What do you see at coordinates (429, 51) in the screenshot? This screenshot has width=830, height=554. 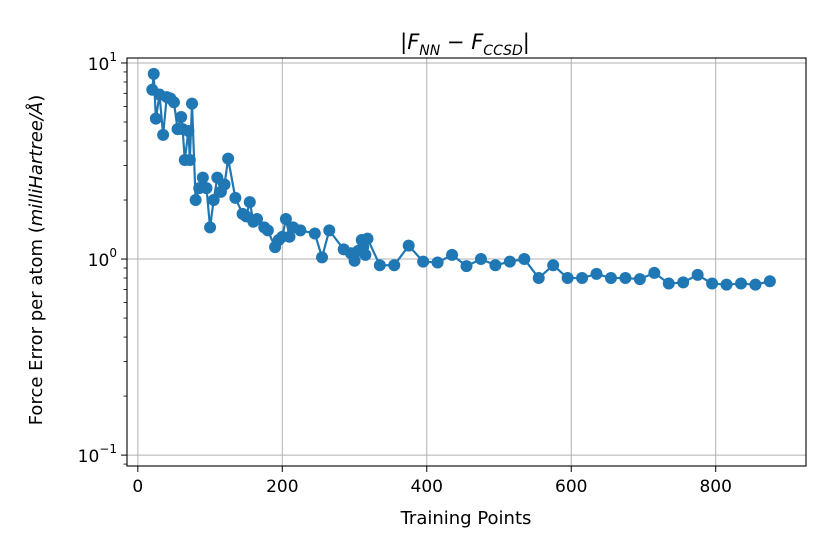 I see `title-sub-nn: NN` at bounding box center [429, 51].